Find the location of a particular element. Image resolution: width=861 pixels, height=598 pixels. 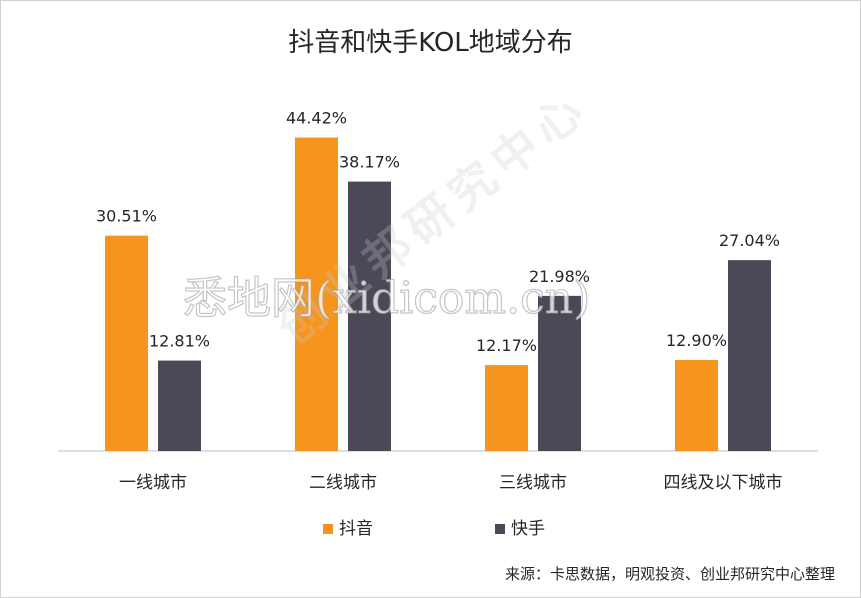

data-label: 27.04% is located at coordinates (749, 240).